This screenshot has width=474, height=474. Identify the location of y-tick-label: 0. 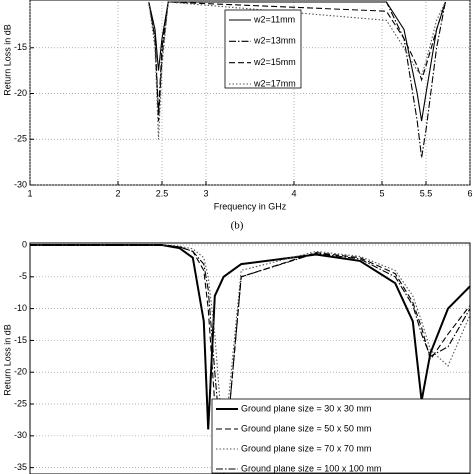
(24, 244).